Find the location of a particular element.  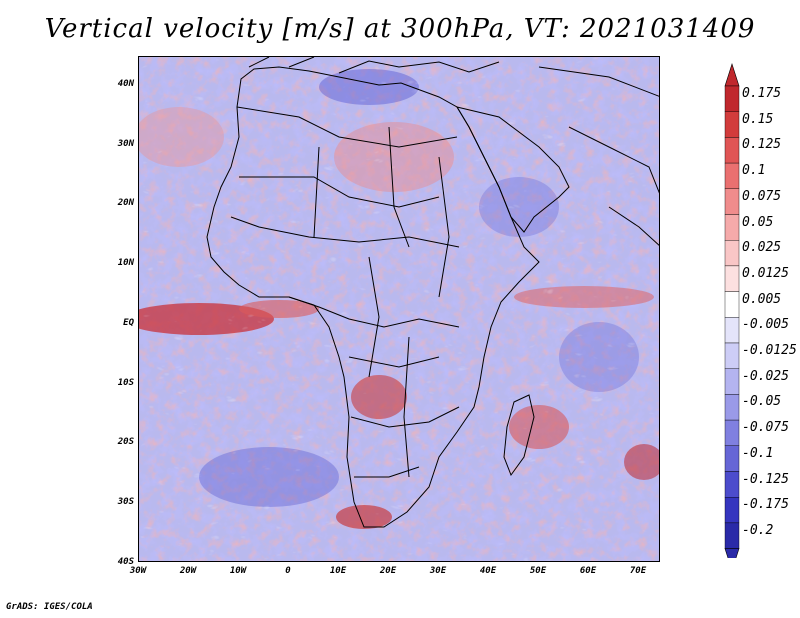

lat-label-20n: 20N is located at coordinates (125, 203).